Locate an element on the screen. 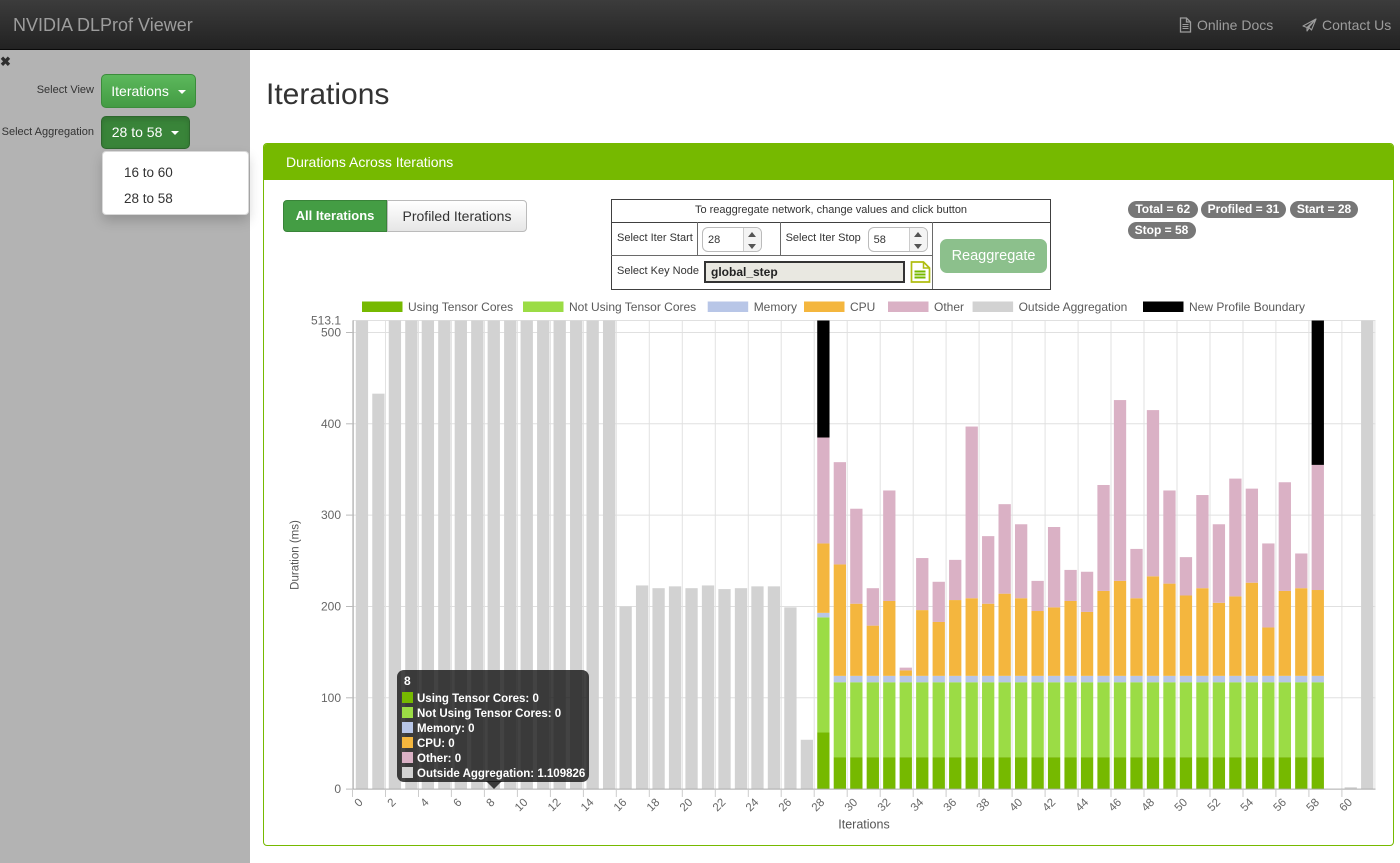 This screenshot has height=863, width=1400. svg-text: 24 is located at coordinates (753, 805).